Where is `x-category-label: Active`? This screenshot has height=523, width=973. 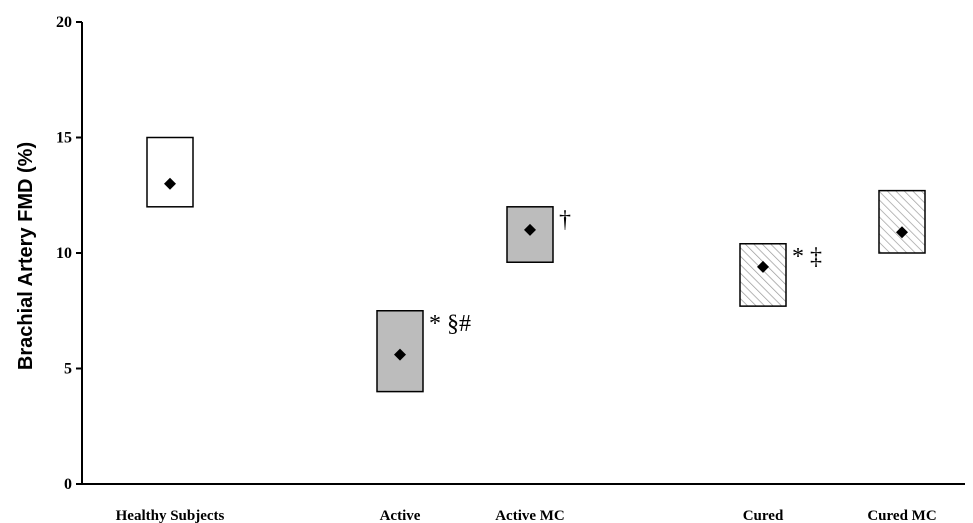
x-category-label: Active is located at coordinates (400, 515).